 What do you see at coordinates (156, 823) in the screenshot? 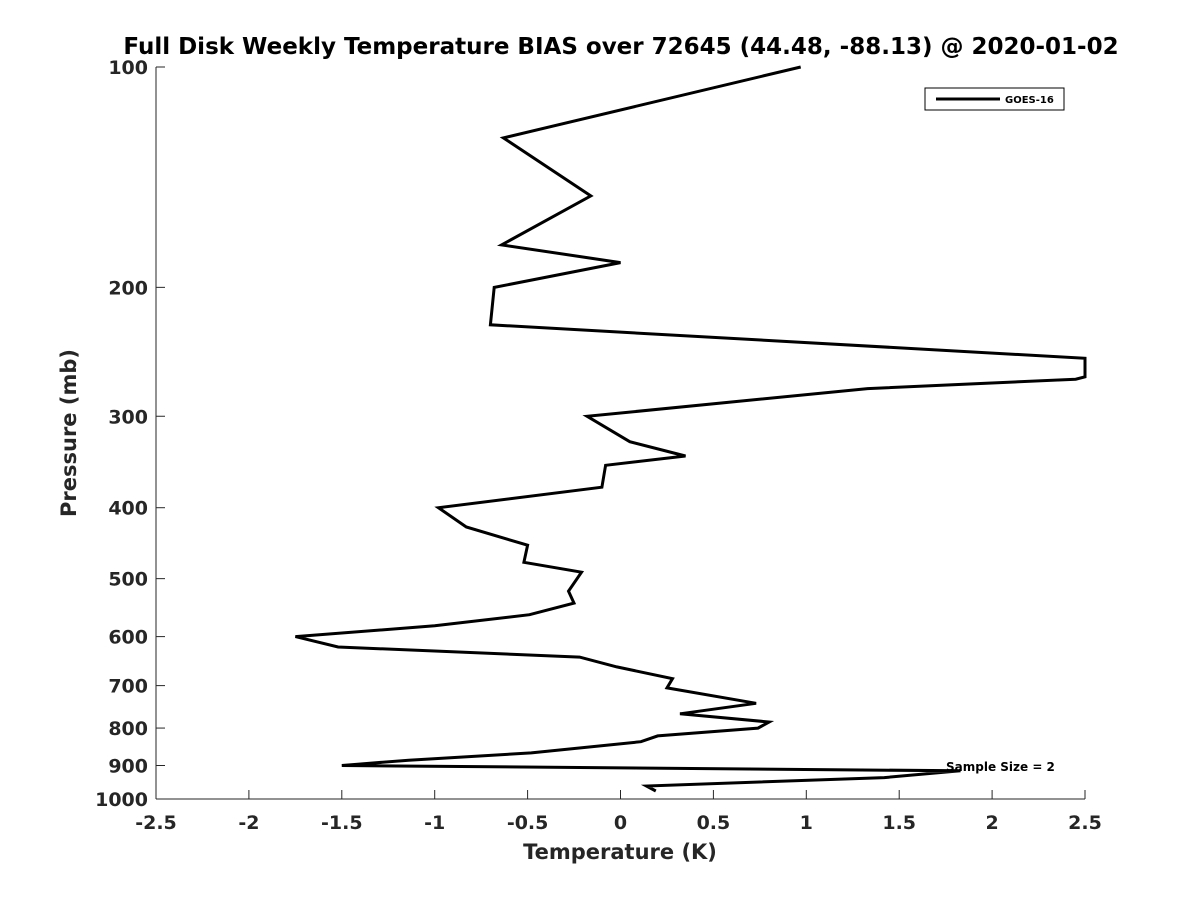
I see `x-tick-label: -2.5` at bounding box center [156, 823].